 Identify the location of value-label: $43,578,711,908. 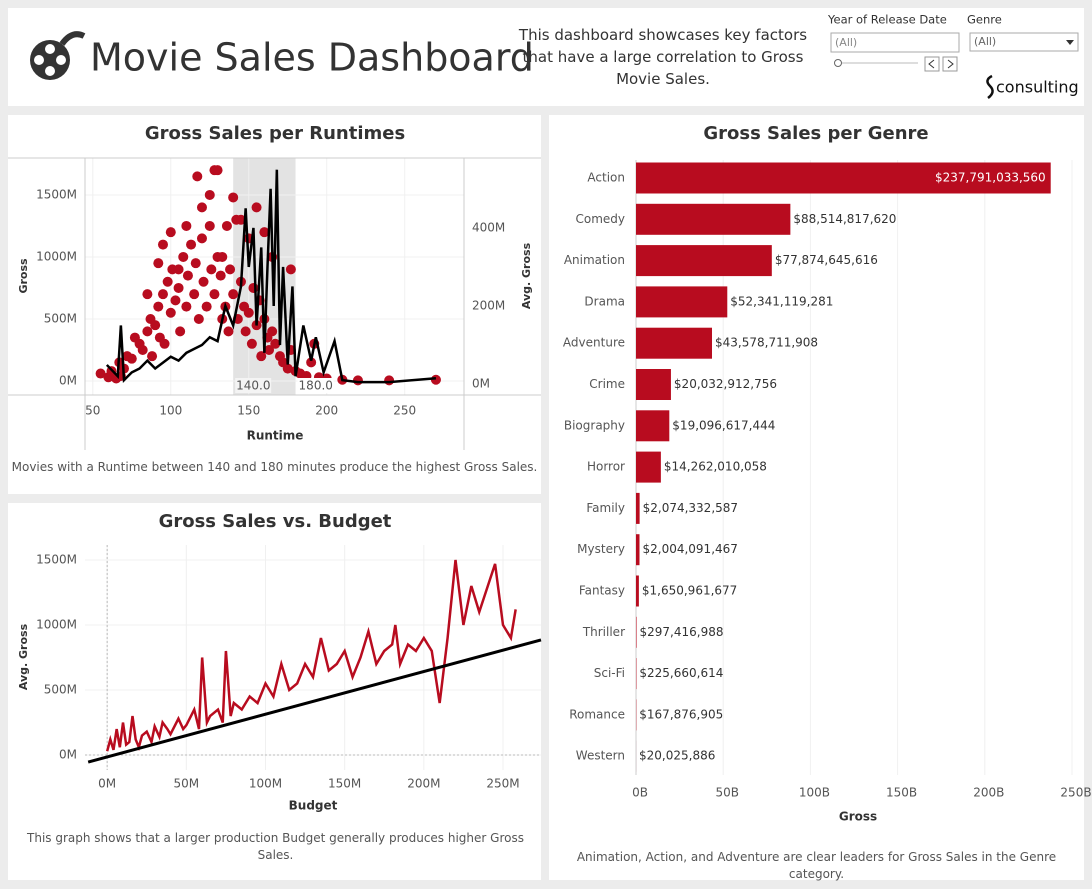
(766, 343).